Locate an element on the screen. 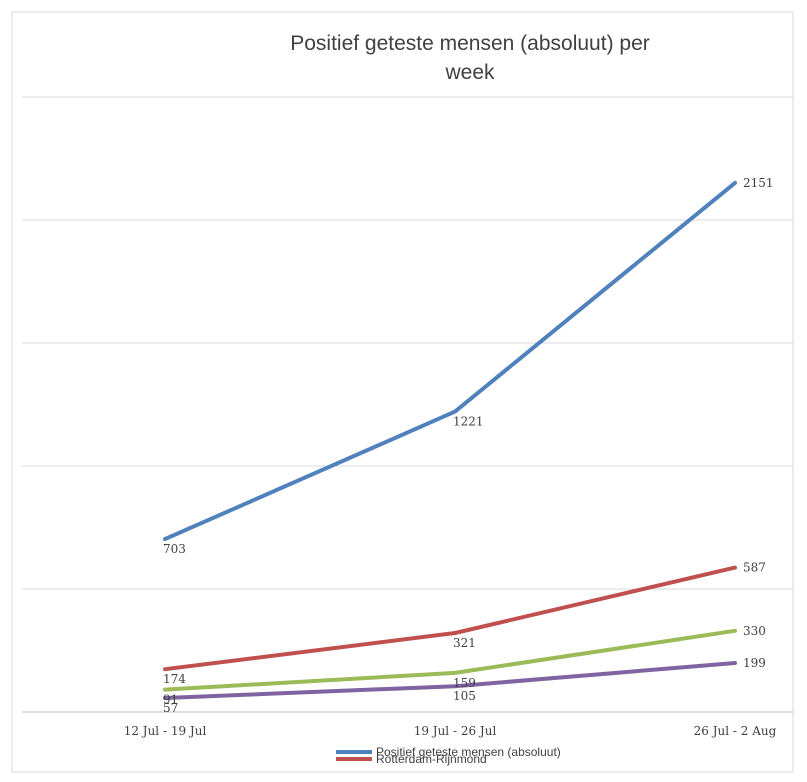  x-tick-label: 12 Jul - 19 Jul is located at coordinates (165, 731).